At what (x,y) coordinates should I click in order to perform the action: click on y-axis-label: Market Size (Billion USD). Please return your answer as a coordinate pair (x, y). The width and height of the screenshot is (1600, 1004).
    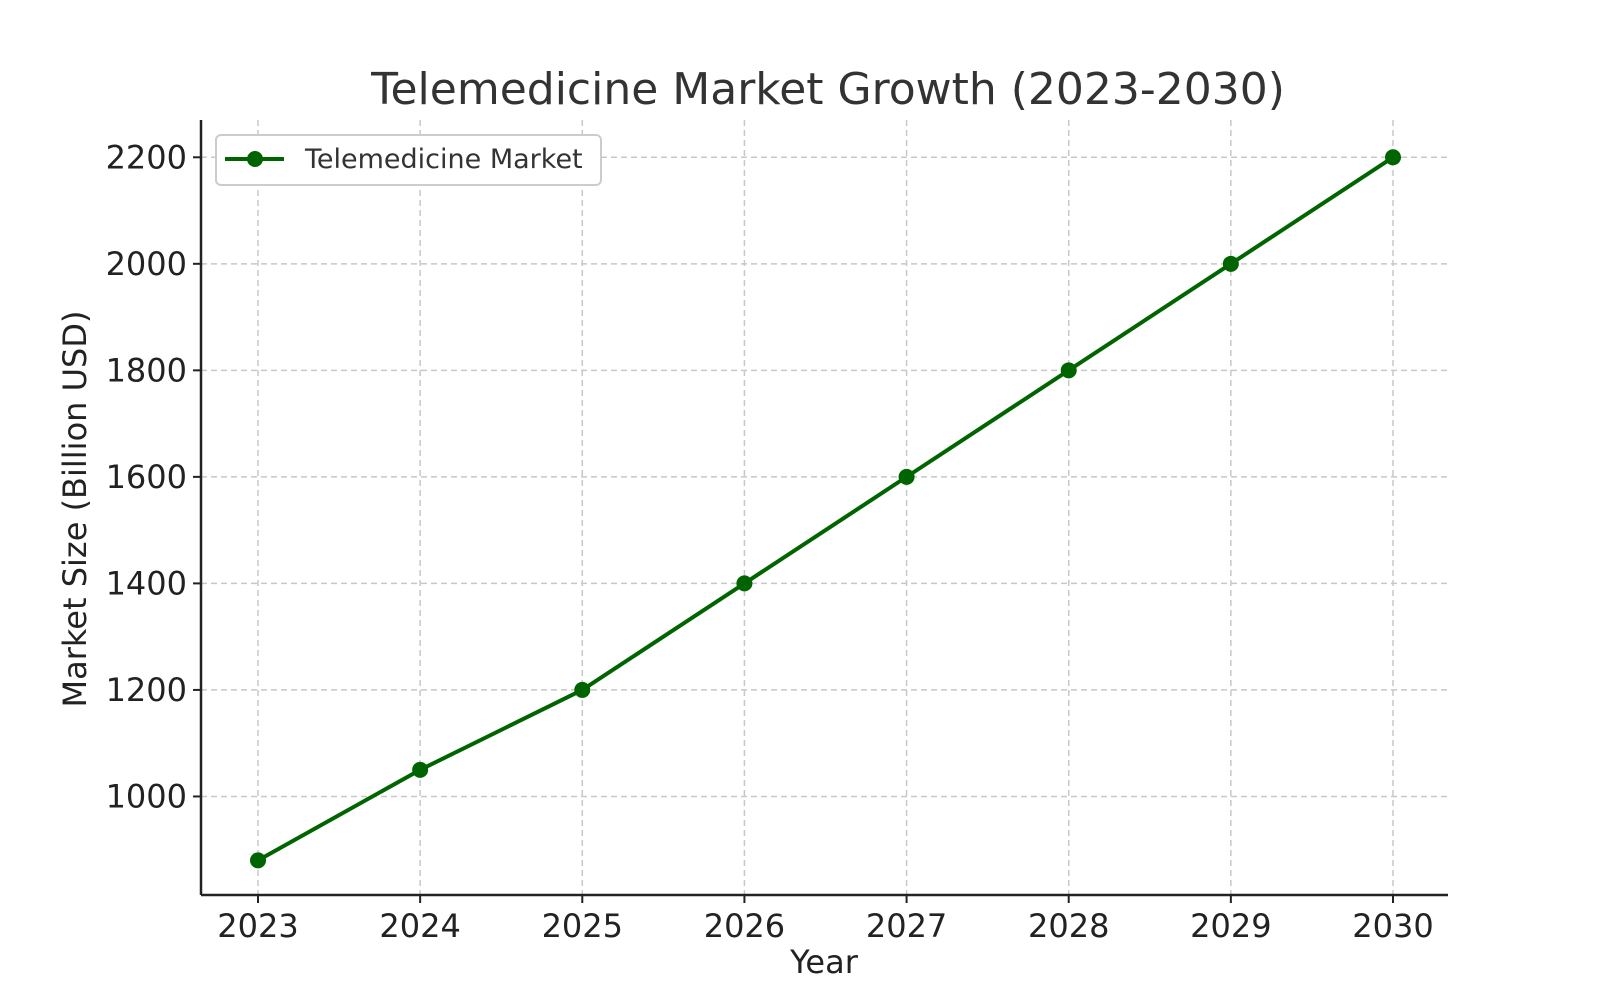
    Looking at the image, I should click on (75, 509).